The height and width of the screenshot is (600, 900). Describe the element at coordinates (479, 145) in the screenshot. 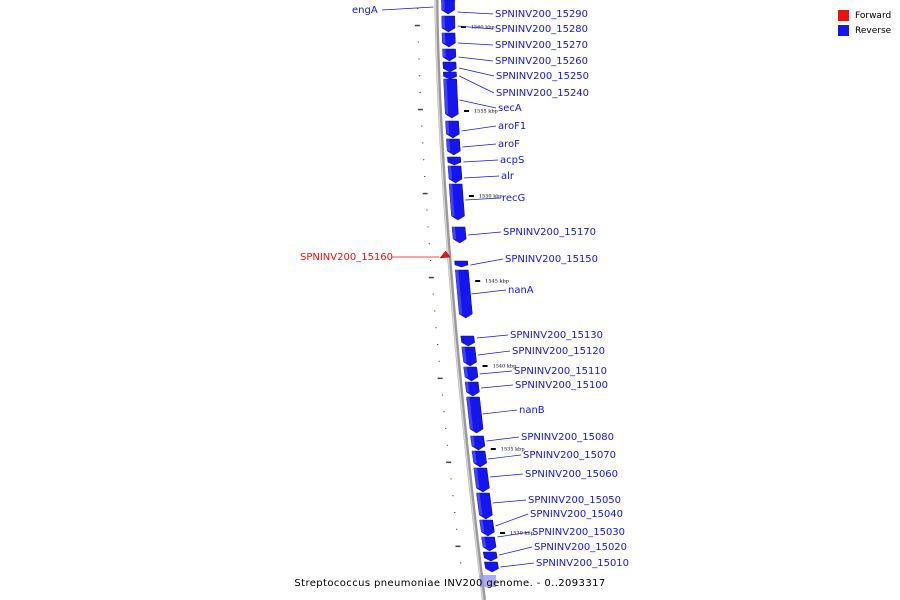

I see `leader-line-arof` at that location.